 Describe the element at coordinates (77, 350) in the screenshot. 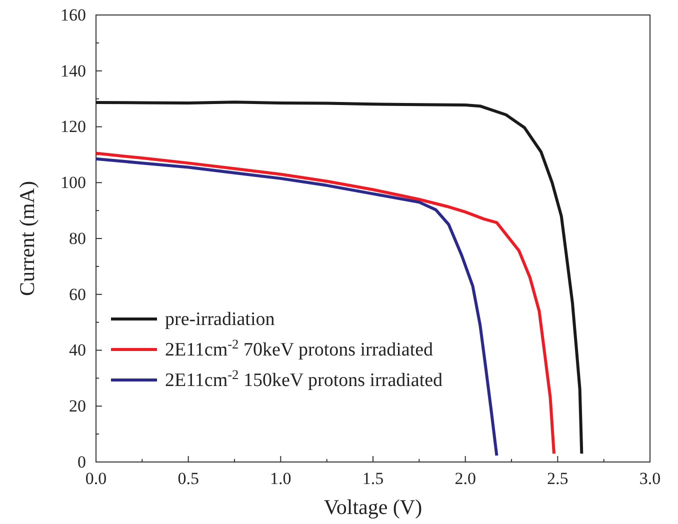

I see `y-tick-label: 40` at that location.